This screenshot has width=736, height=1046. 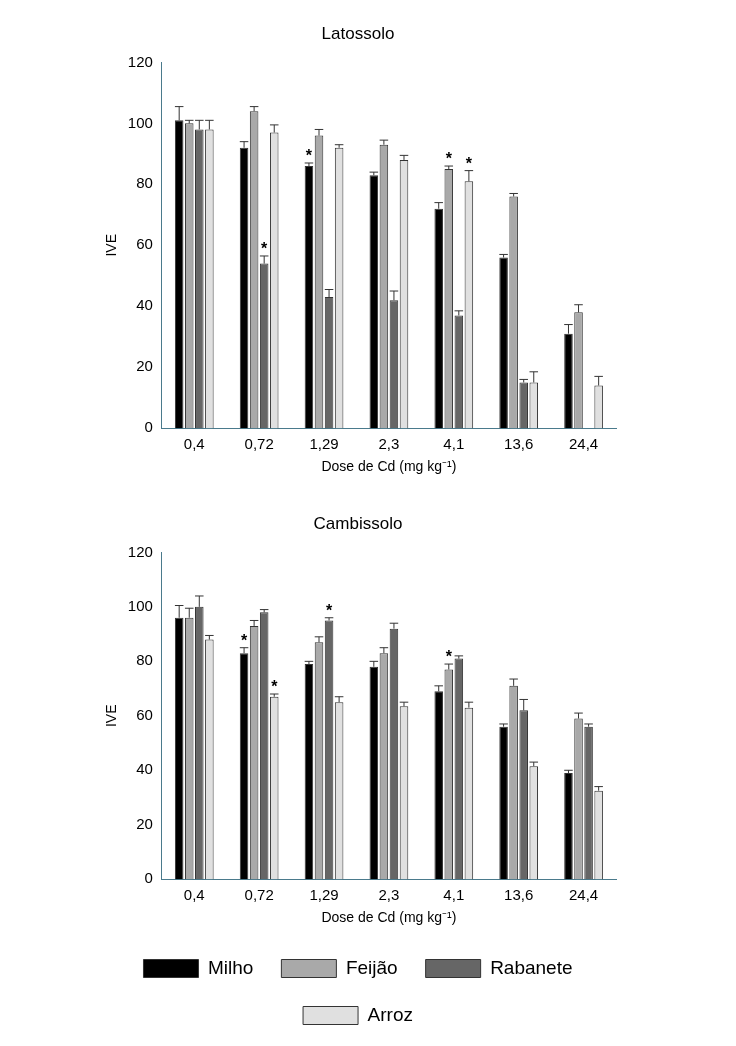 What do you see at coordinates (371, 967) in the screenshot?
I see `legend-label: Feijão` at bounding box center [371, 967].